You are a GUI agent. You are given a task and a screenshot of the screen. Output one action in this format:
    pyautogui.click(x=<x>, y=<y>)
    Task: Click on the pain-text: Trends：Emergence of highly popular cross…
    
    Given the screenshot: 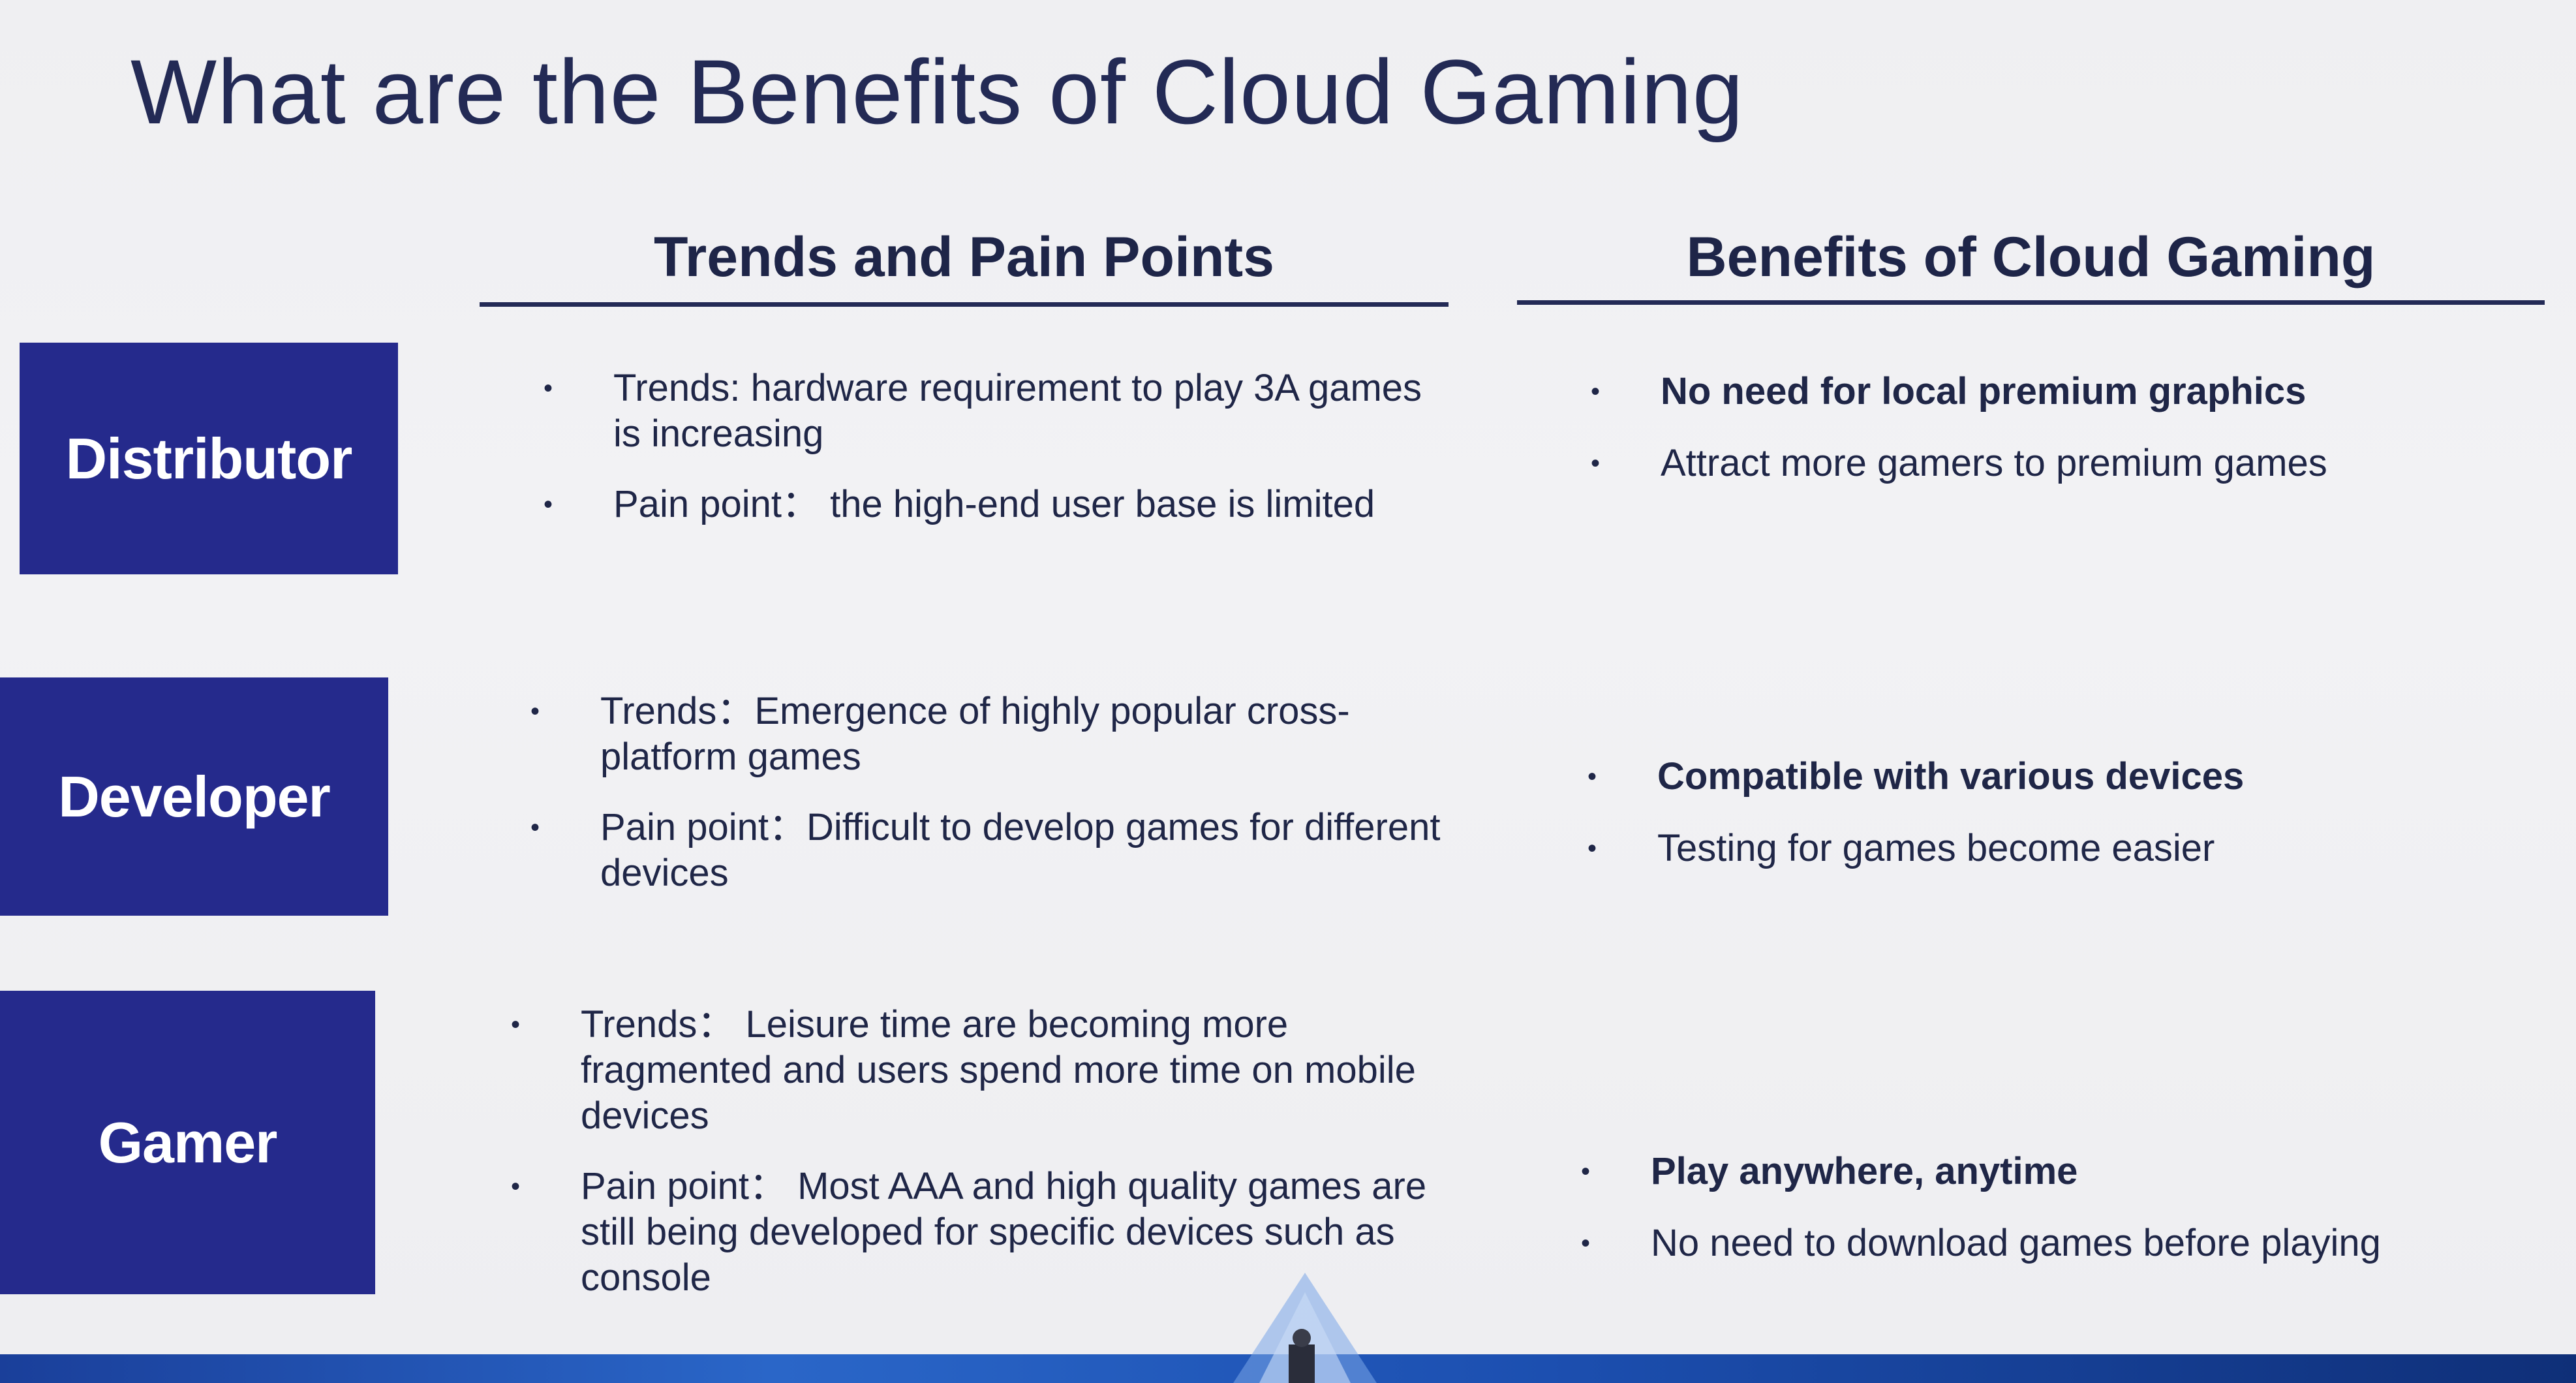 What is the action you would take?
    pyautogui.click(x=975, y=734)
    